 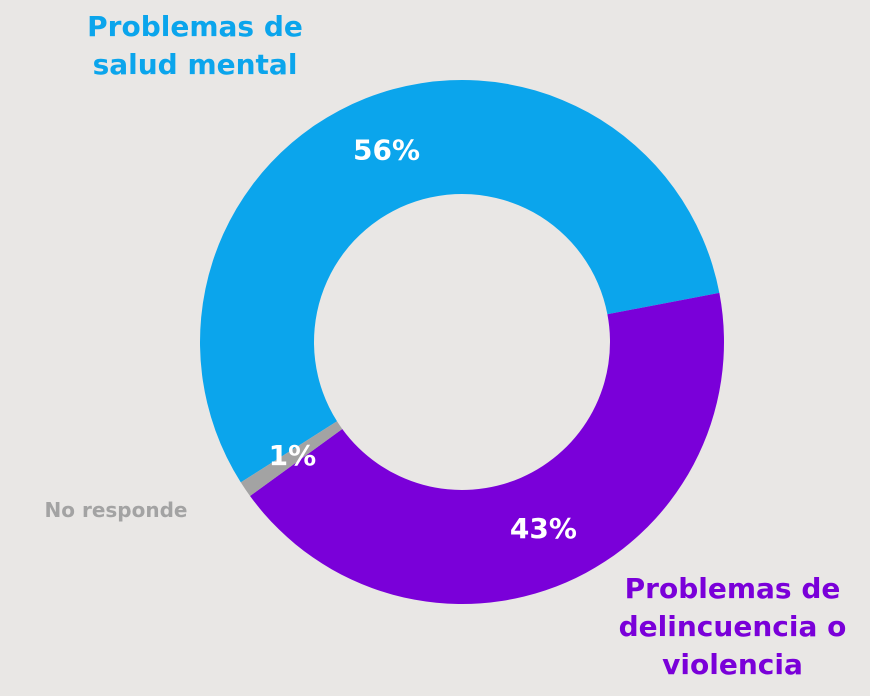 What do you see at coordinates (543, 528) in the screenshot?
I see `value-label: 43%` at bounding box center [543, 528].